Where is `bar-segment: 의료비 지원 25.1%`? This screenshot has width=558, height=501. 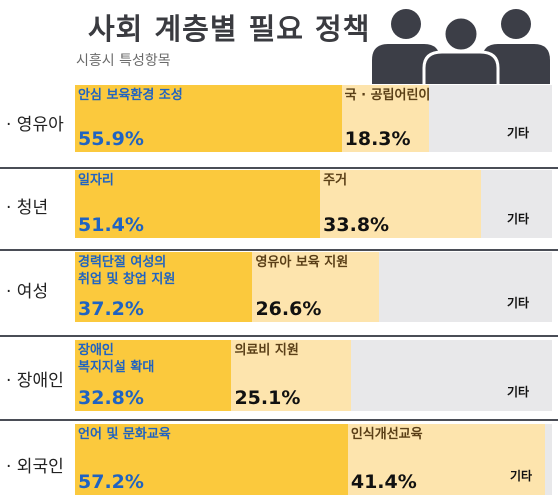
bar-segment: 의료비 지원 25.1% is located at coordinates (291, 375).